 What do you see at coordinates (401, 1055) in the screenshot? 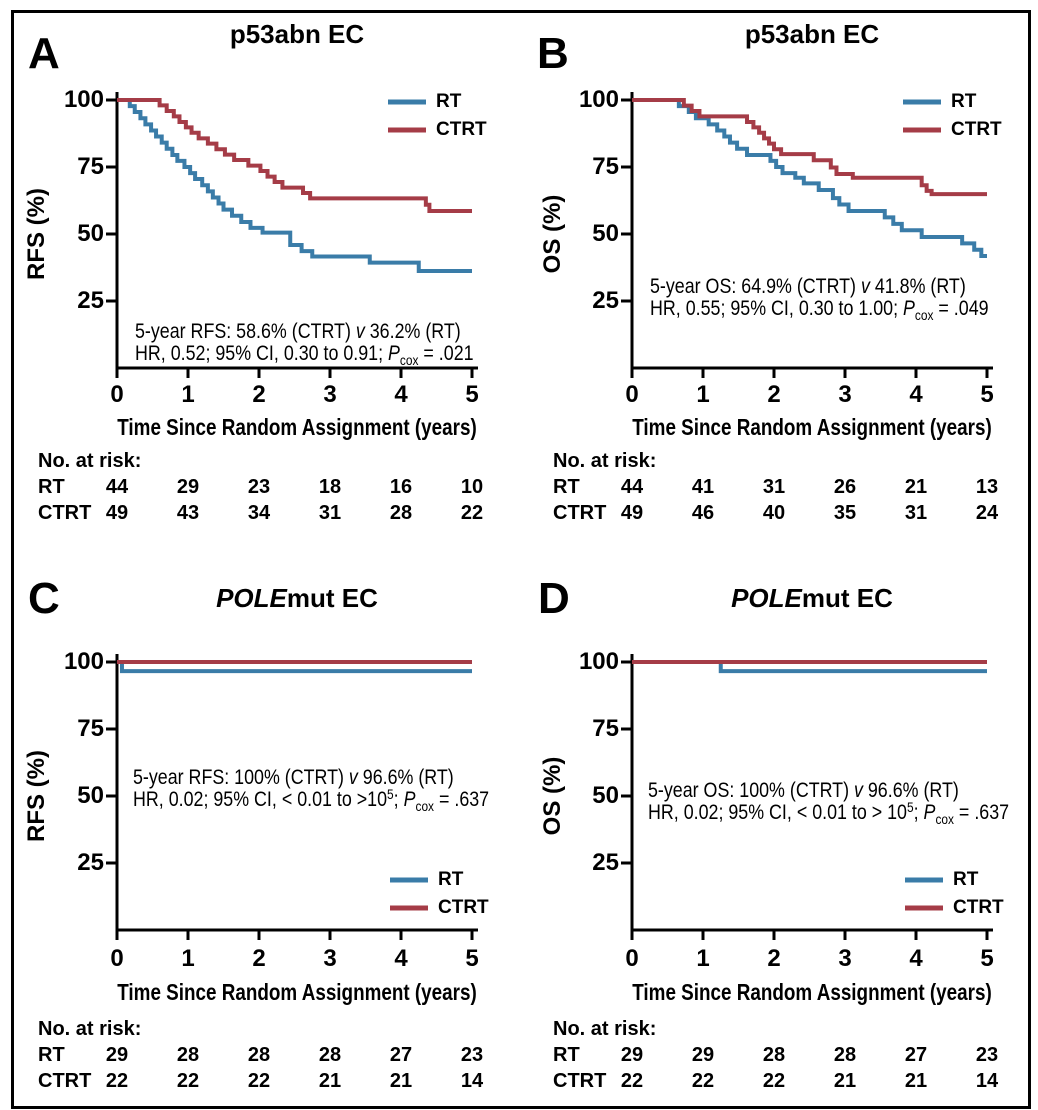
I see `risk-value: 27` at bounding box center [401, 1055].